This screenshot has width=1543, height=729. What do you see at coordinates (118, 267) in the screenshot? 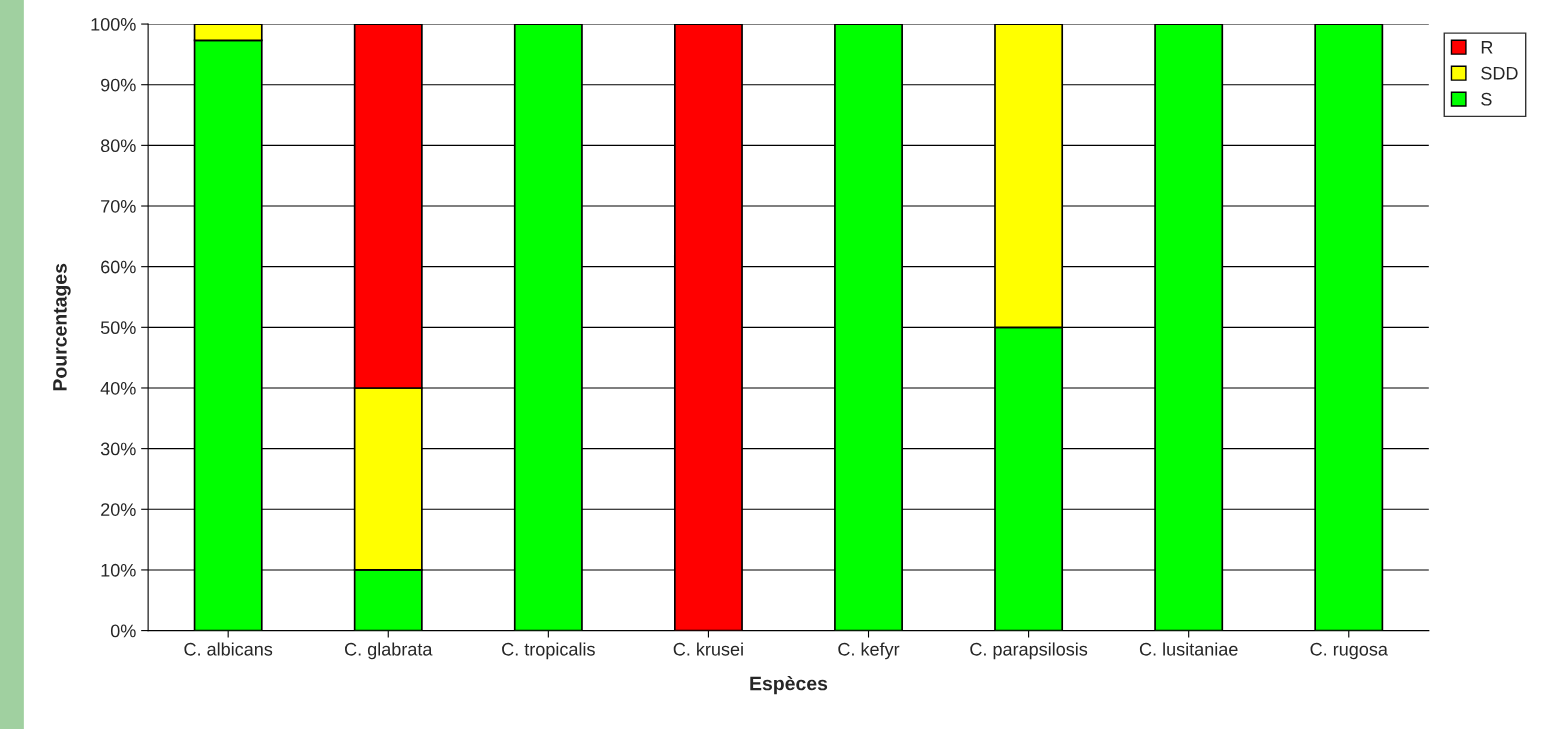
I see `y-tick-label: 60%` at bounding box center [118, 267].